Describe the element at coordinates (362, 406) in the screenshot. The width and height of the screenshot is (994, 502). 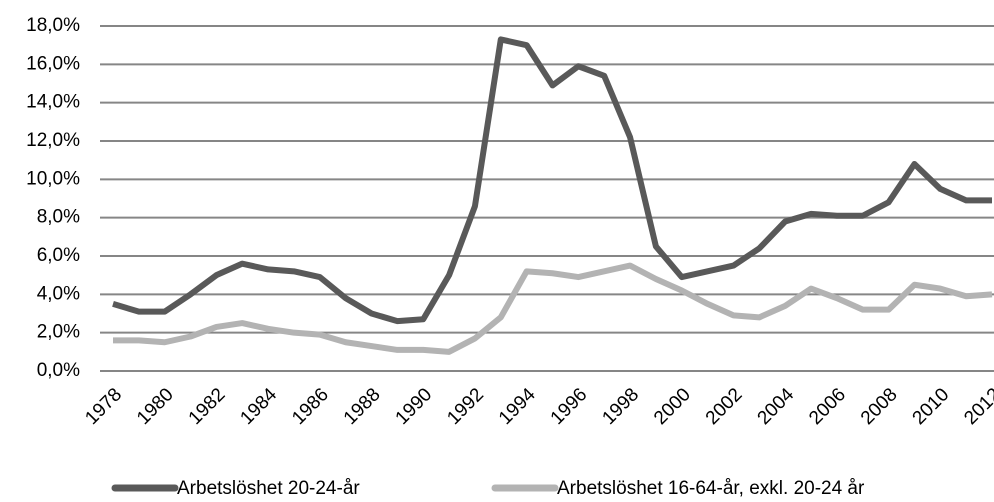
I see `x-tick-label: 1988` at that location.